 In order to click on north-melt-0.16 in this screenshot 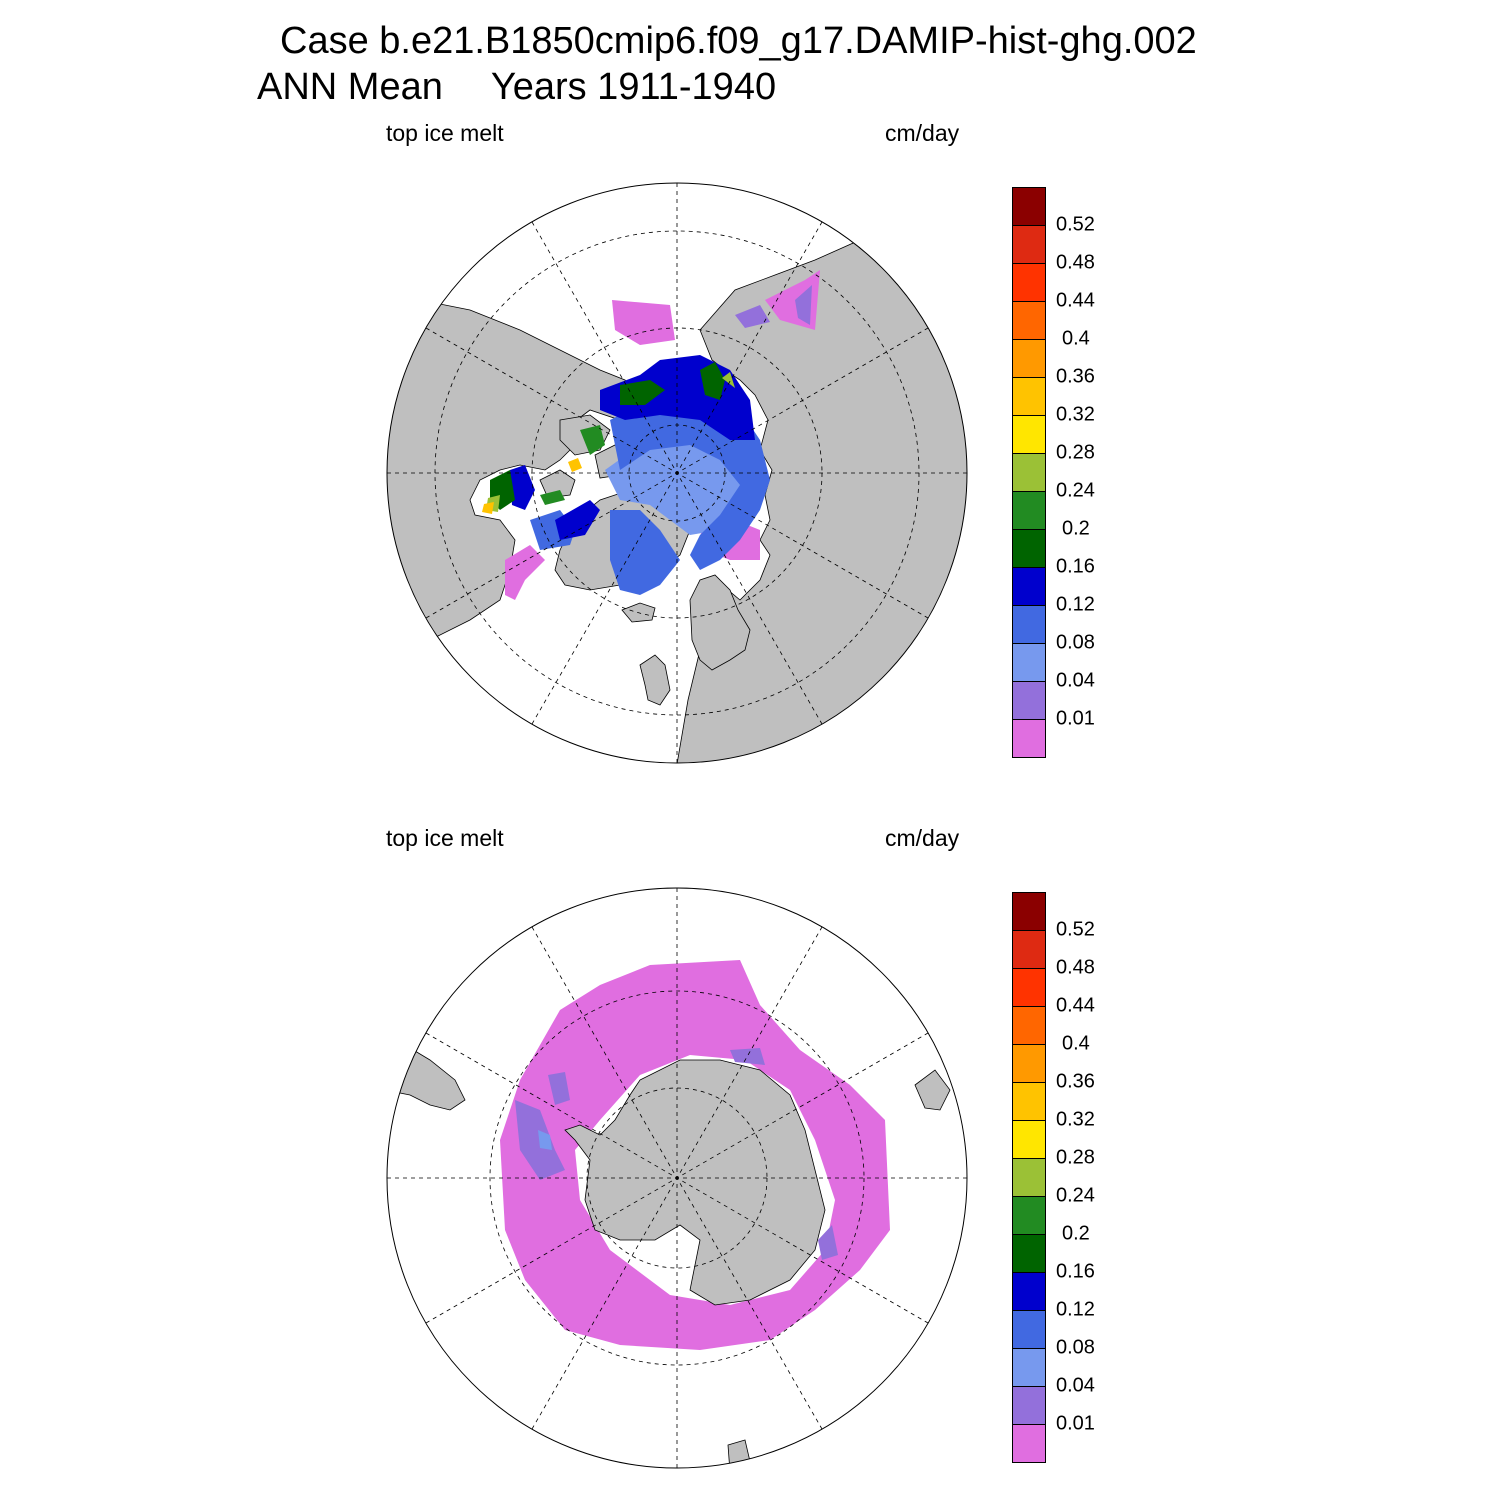, I will do `click(632, 447)`.